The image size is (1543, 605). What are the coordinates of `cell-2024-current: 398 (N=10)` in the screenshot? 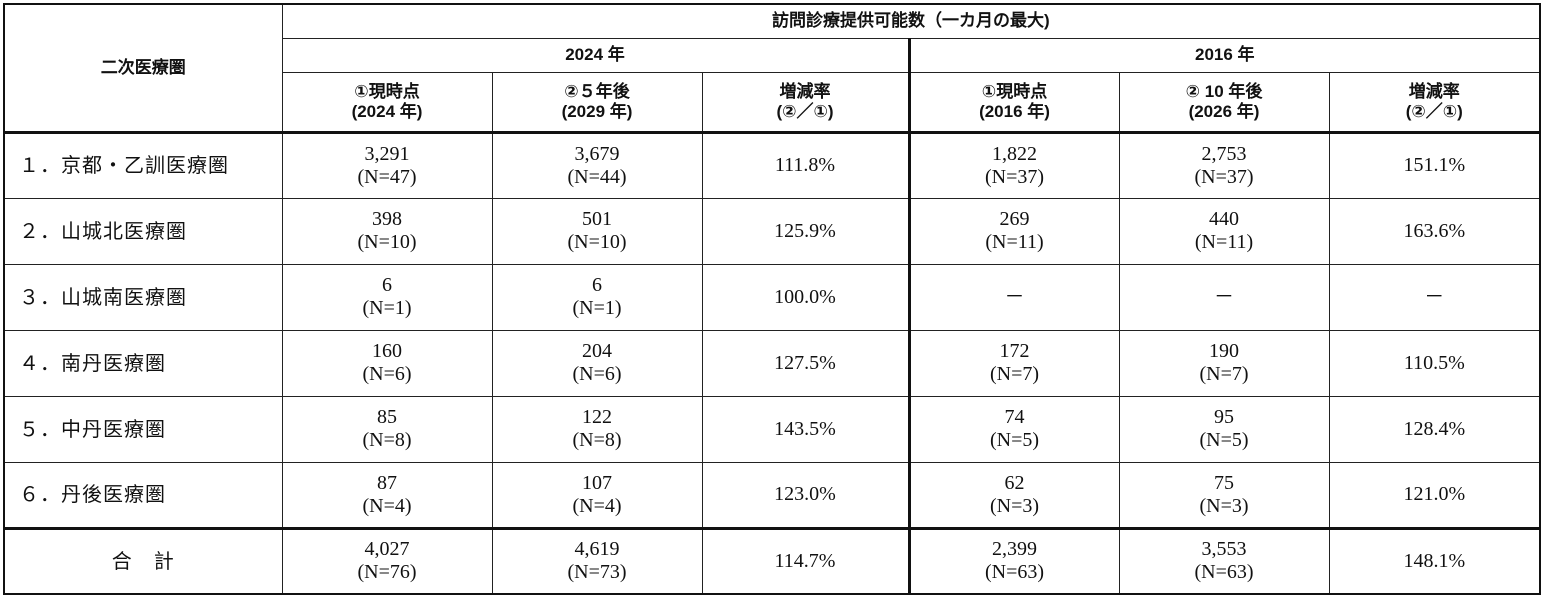 It's located at (387, 231).